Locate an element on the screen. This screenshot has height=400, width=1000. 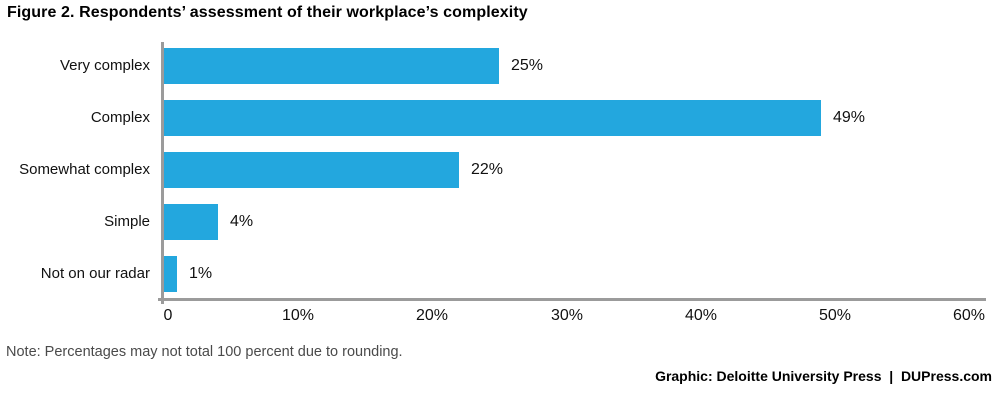
x-tick-label: 20% is located at coordinates (432, 315).